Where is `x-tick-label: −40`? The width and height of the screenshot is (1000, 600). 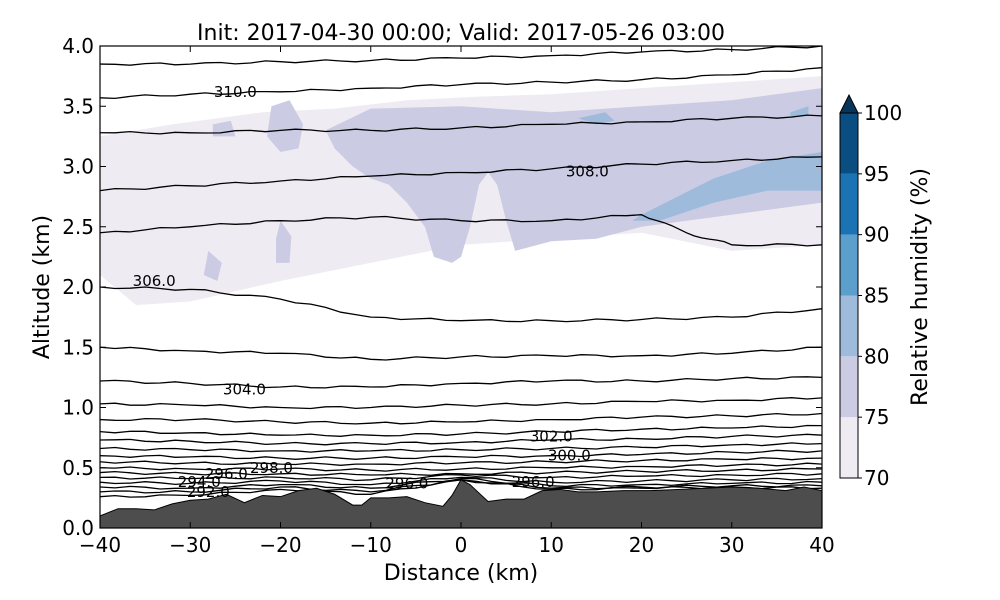
x-tick-label: −40 is located at coordinates (100, 545).